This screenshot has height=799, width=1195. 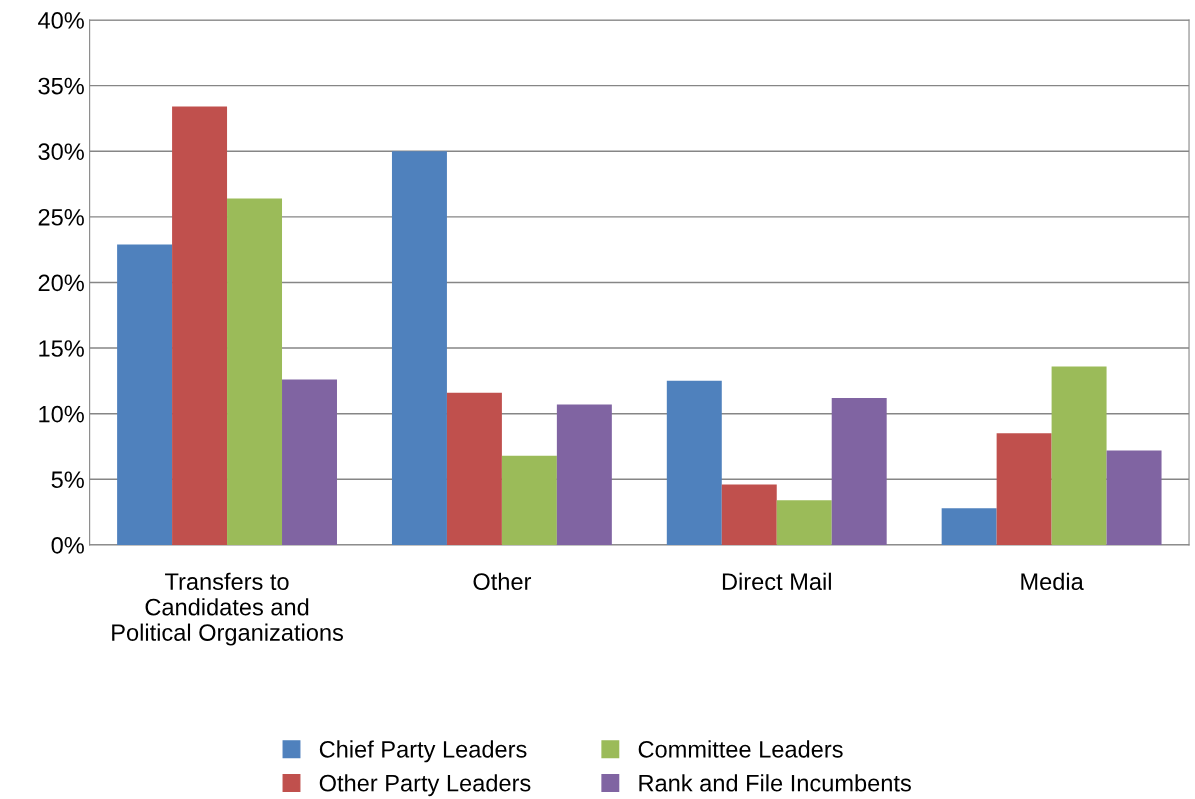 What do you see at coordinates (61, 151) in the screenshot?
I see `y-tick-label: 30%` at bounding box center [61, 151].